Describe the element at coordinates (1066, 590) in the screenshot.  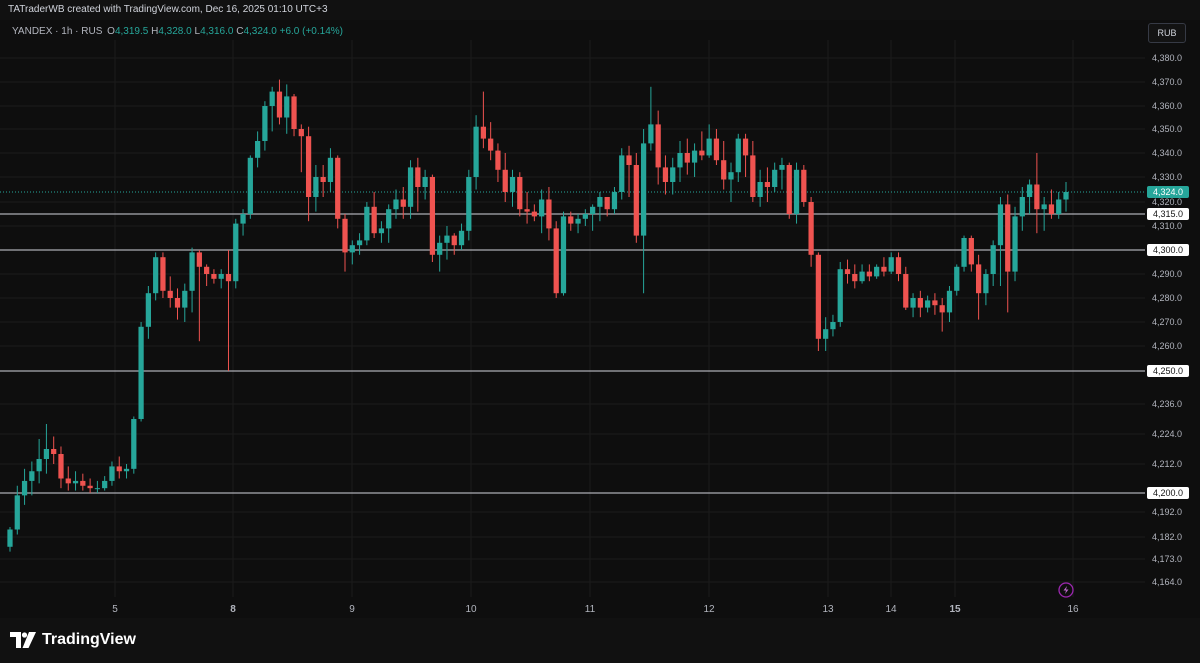
I see `lightning-icon` at that location.